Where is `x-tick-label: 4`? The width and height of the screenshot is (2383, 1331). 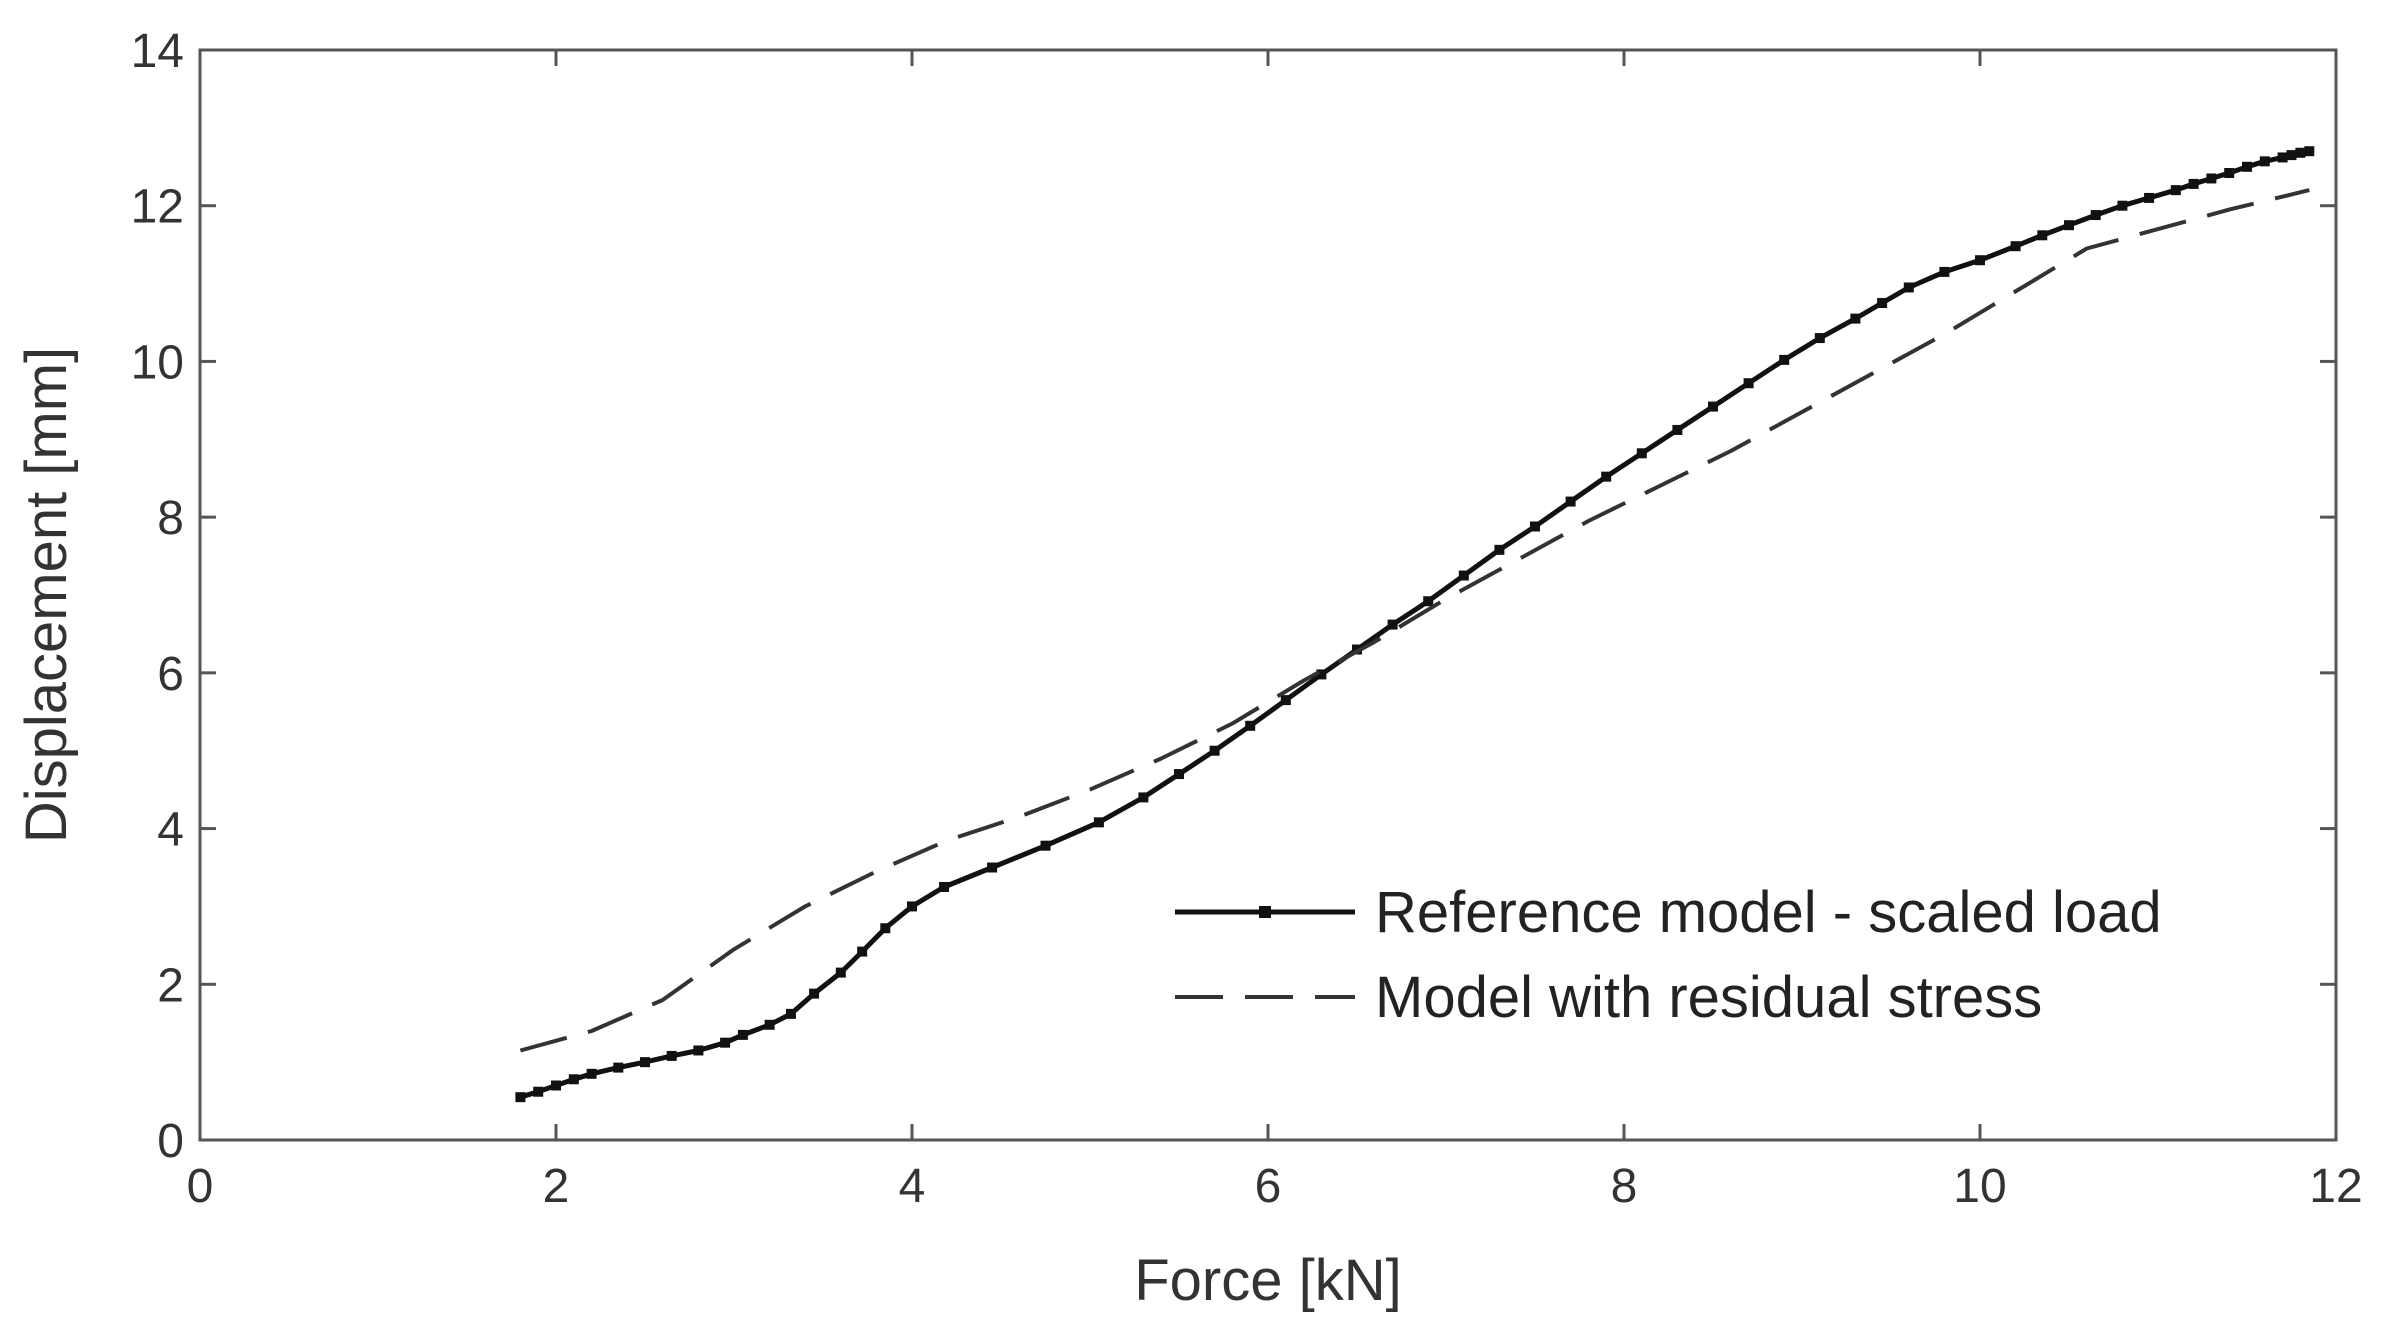
x-tick-label: 4 is located at coordinates (912, 1186).